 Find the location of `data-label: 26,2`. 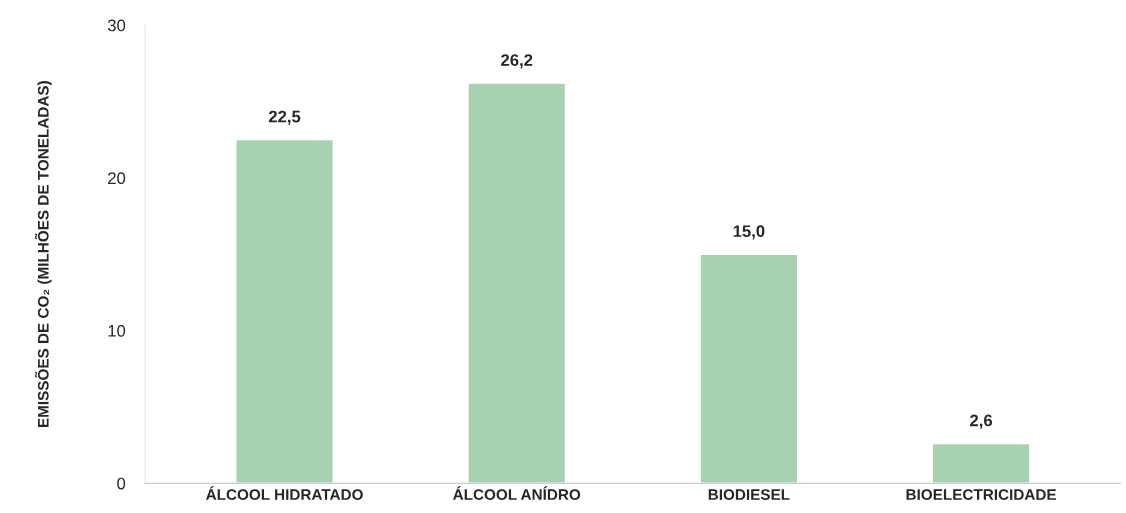

data-label: 26,2 is located at coordinates (517, 61).